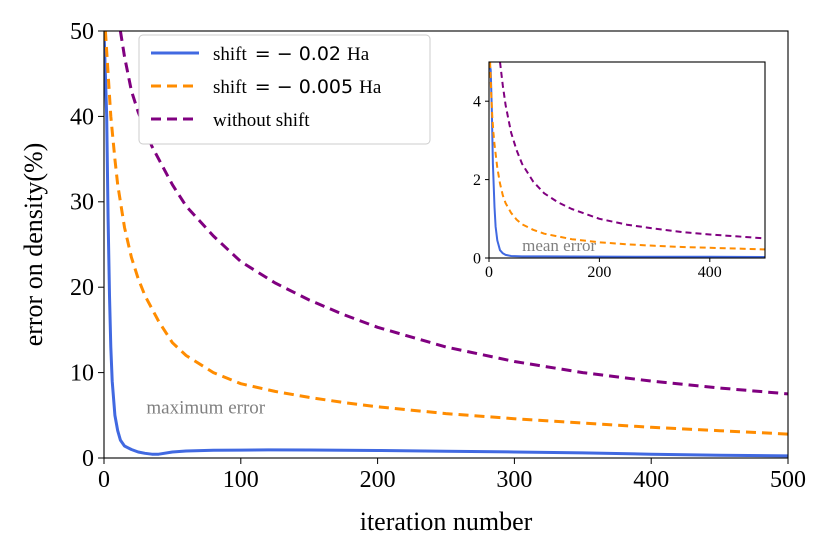 The image size is (830, 559). Describe the element at coordinates (477, 101) in the screenshot. I see `inset-y-tick-label: 4` at that location.